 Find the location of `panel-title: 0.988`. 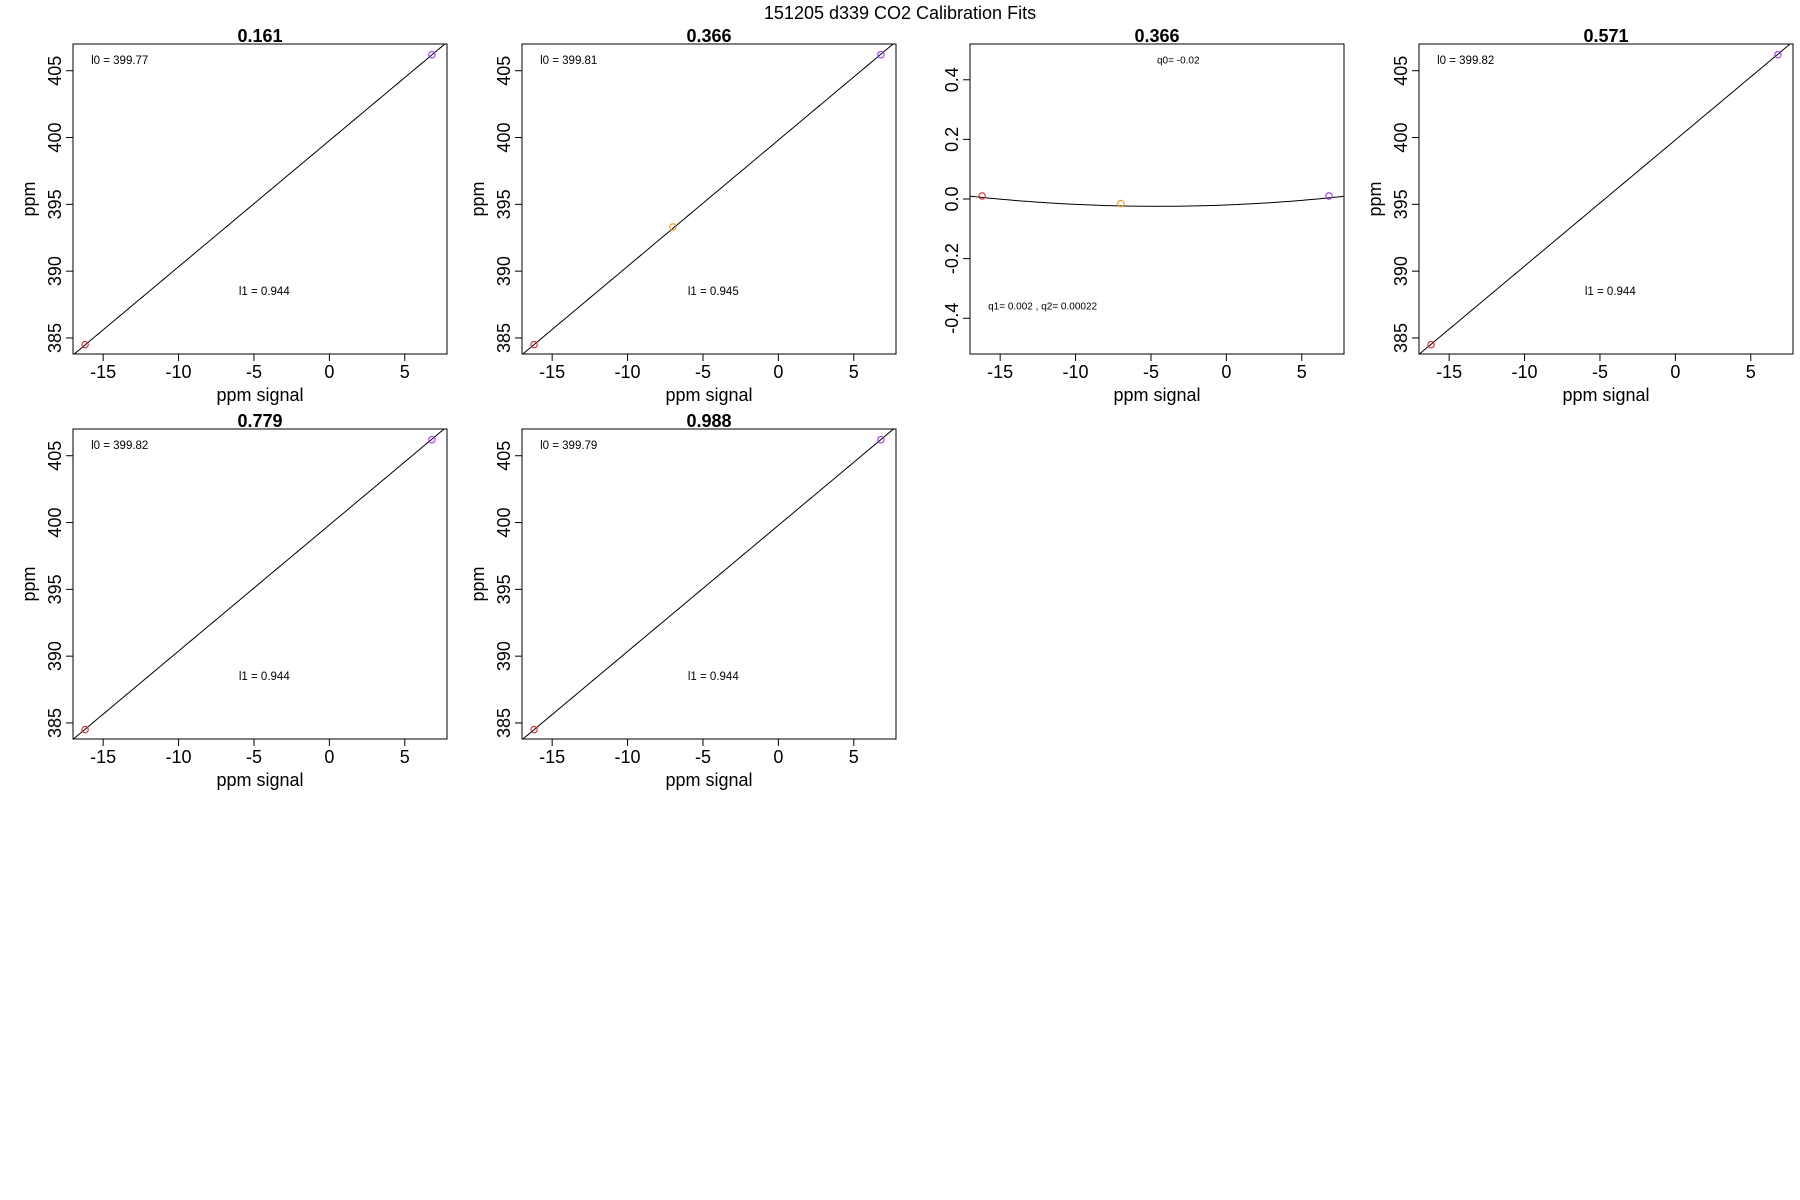

panel-title: 0.988 is located at coordinates (708, 421).